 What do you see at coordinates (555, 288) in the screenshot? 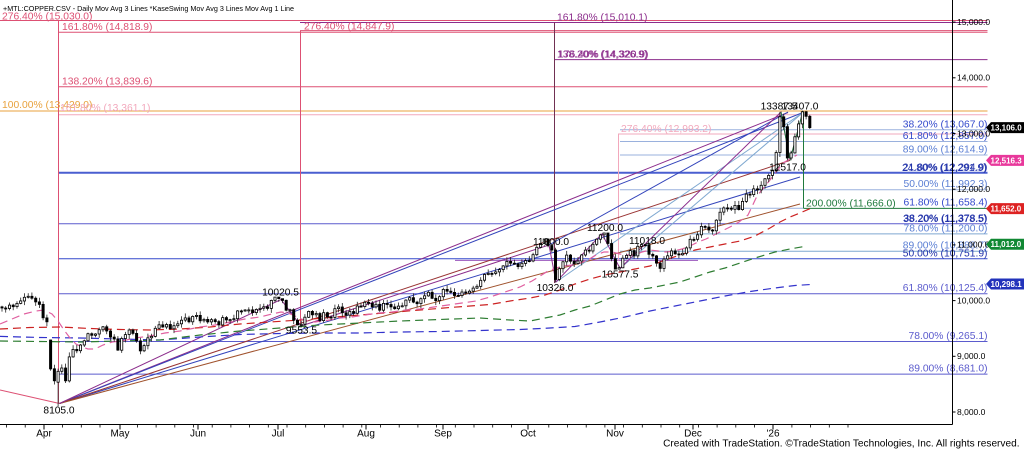
I see `svg-text: 10326.0` at bounding box center [555, 288].